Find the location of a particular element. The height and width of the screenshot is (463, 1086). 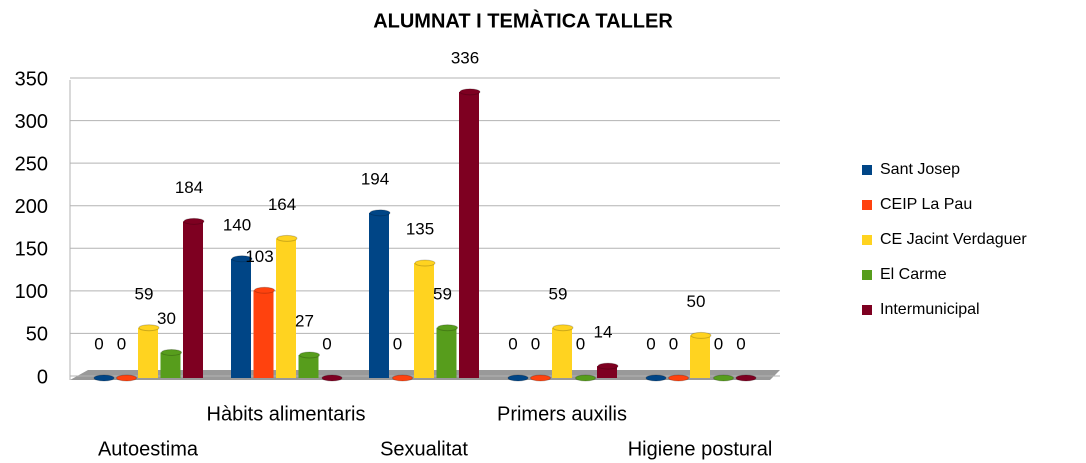

legend-label: El Carme is located at coordinates (913, 274).